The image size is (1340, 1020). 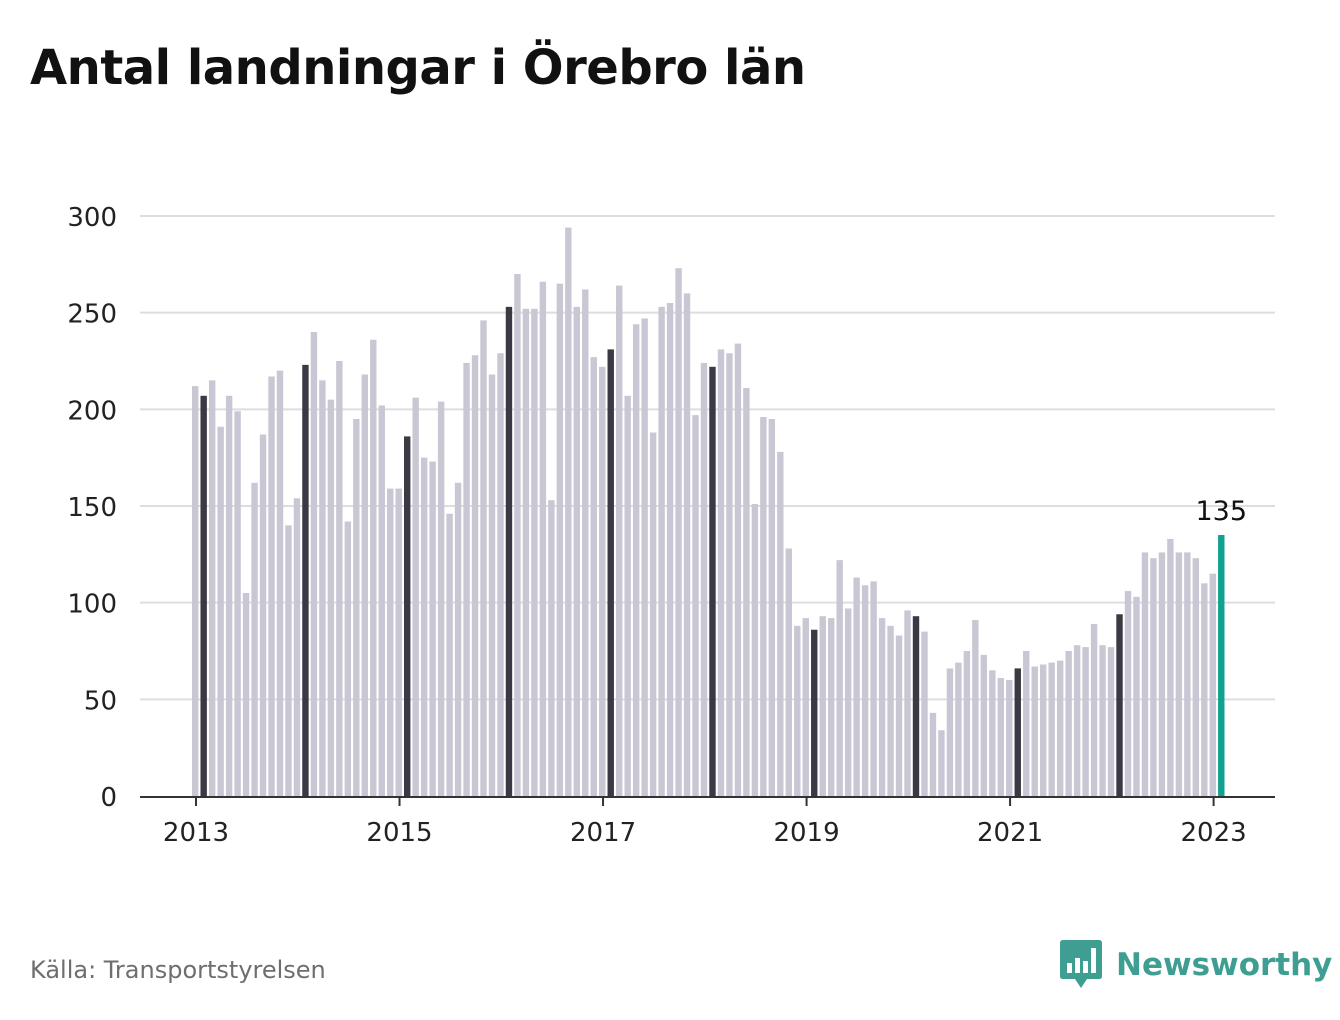 I want to click on chart-title: Antal landningar i Örebro län, so click(x=418, y=68).